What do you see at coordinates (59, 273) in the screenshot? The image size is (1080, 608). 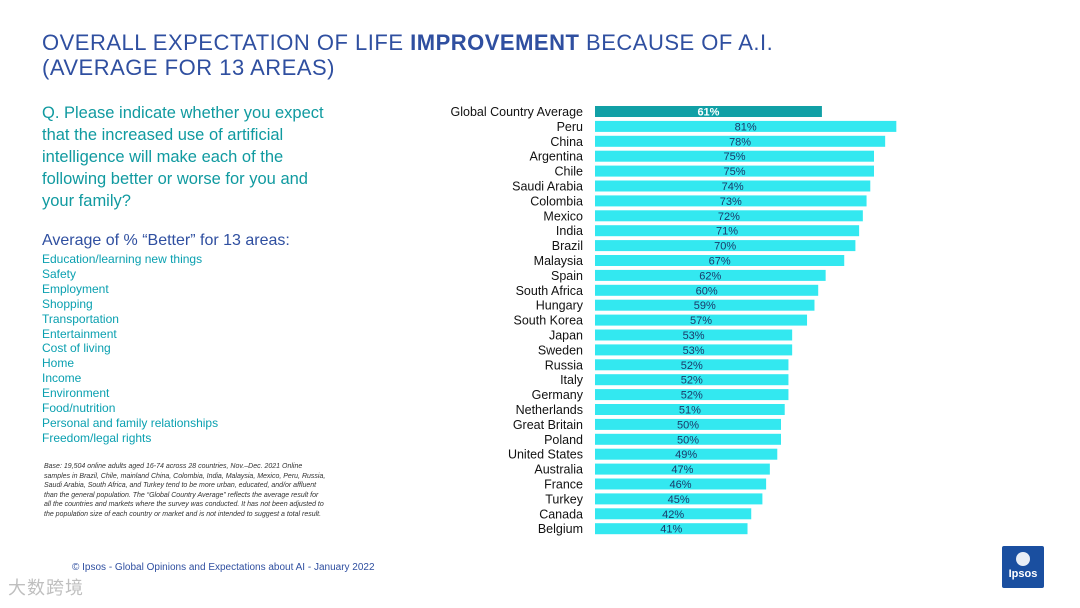 I see `area-item: Safety` at bounding box center [59, 273].